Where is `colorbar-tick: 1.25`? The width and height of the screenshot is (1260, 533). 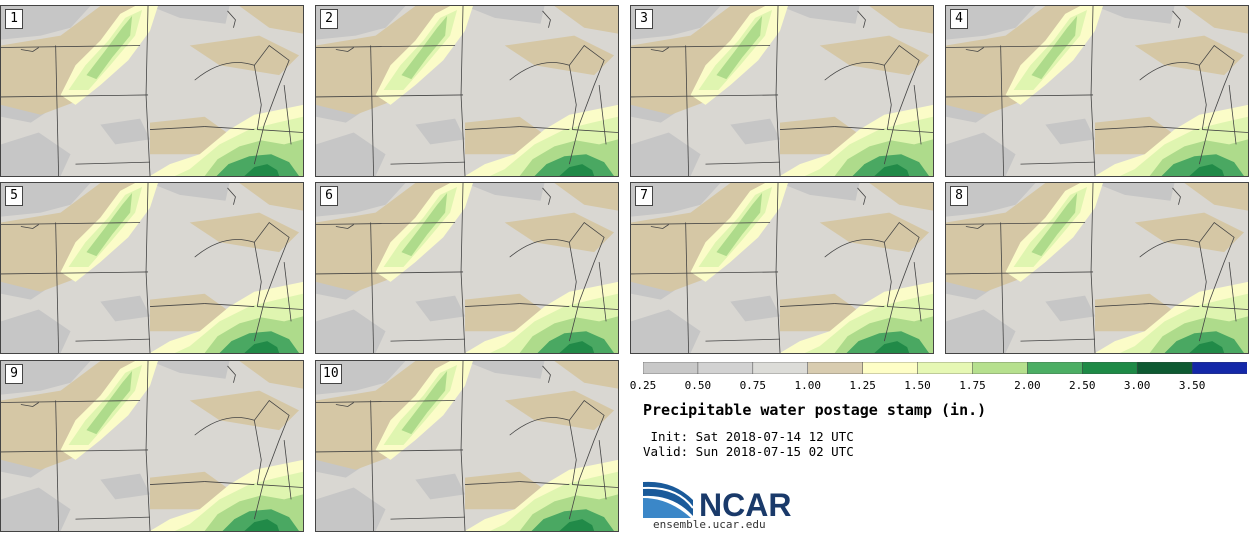
colorbar-tick: 1.25 is located at coordinates (862, 385).